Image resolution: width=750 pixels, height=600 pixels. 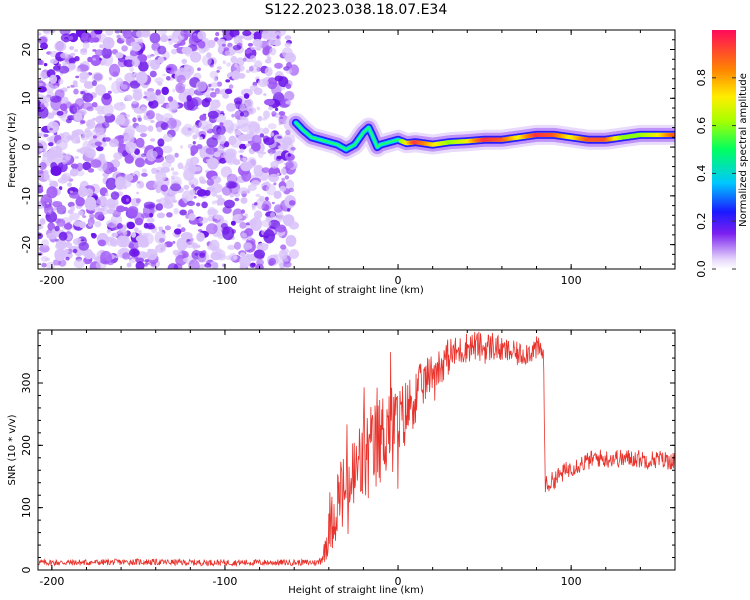 What do you see at coordinates (701, 174) in the screenshot?
I see `colorbar-tick-label: 0.4` at bounding box center [701, 174].